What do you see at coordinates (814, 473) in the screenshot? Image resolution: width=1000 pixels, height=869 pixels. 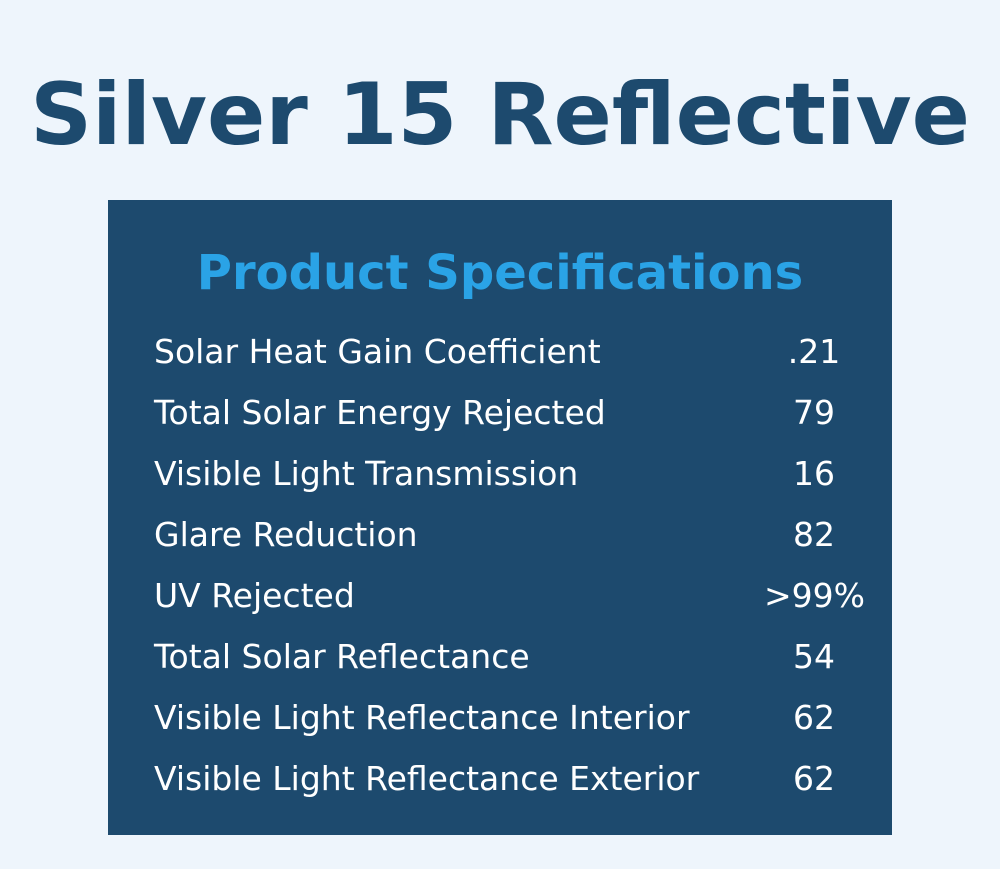 I see `spec-value: 16` at bounding box center [814, 473].